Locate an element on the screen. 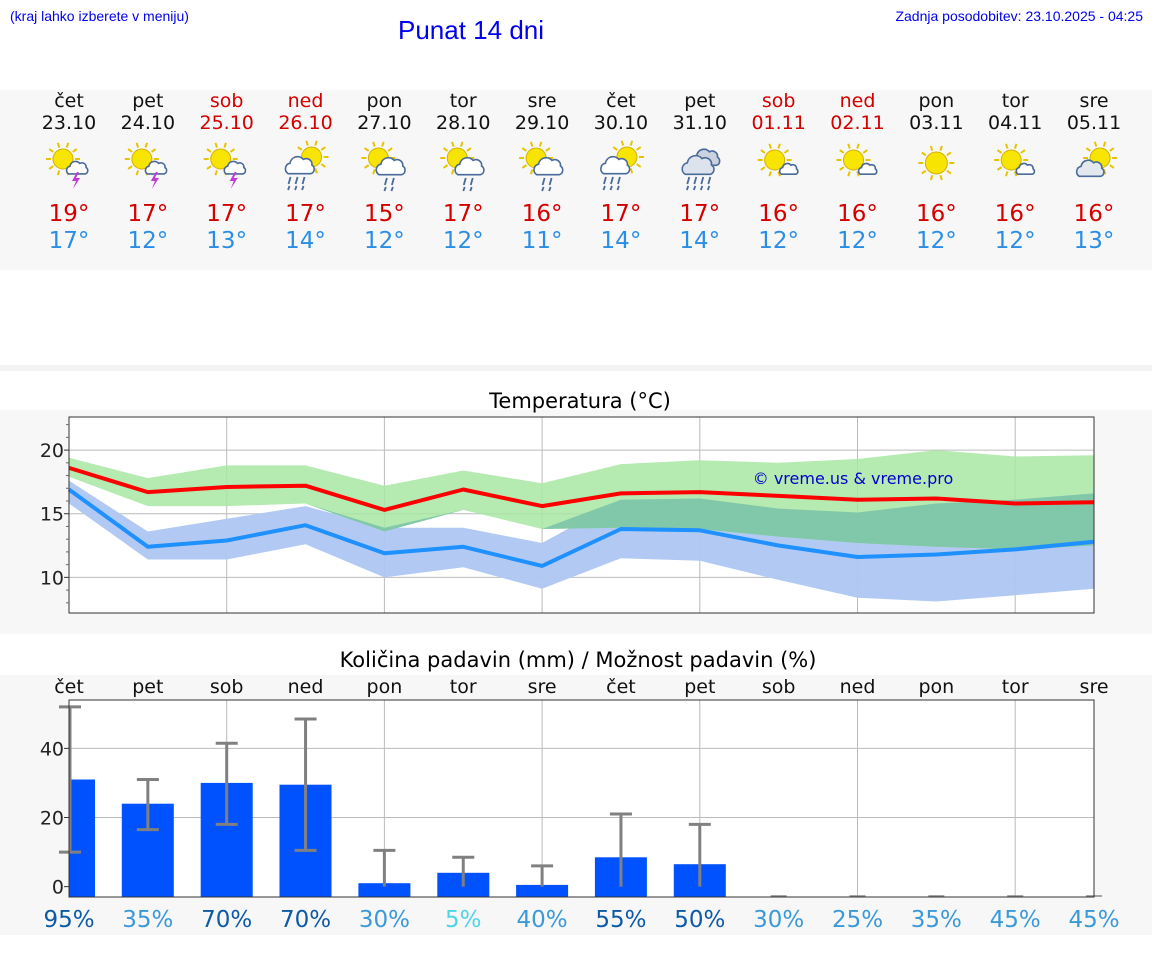  sun-cloud-icon is located at coordinates (1096, 159).